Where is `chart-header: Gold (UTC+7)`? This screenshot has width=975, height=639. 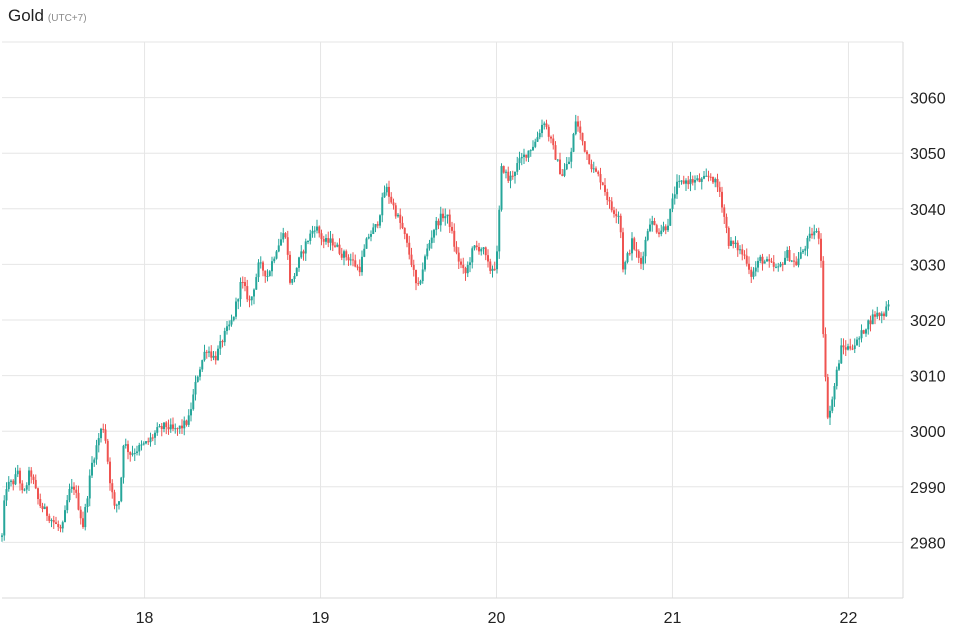
chart-header: Gold (UTC+7) is located at coordinates (47, 18).